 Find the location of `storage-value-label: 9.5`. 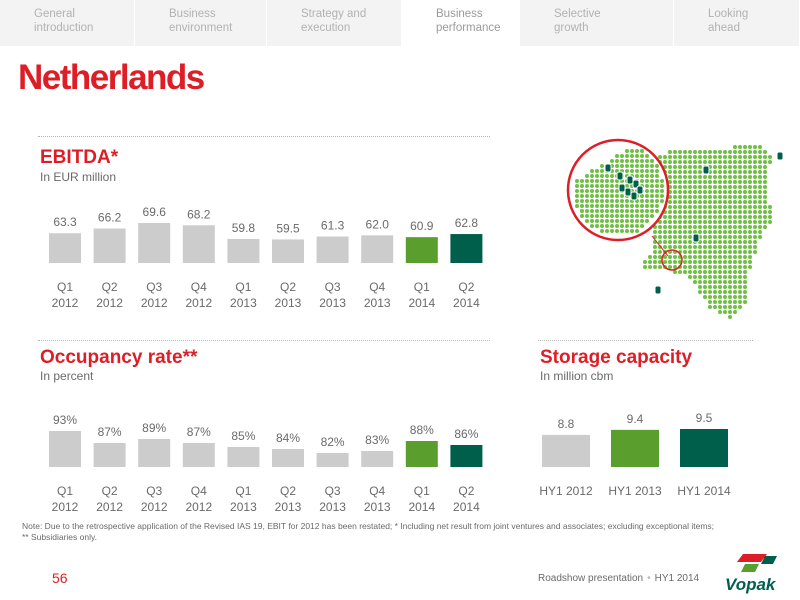

storage-value-label: 9.5 is located at coordinates (704, 418).